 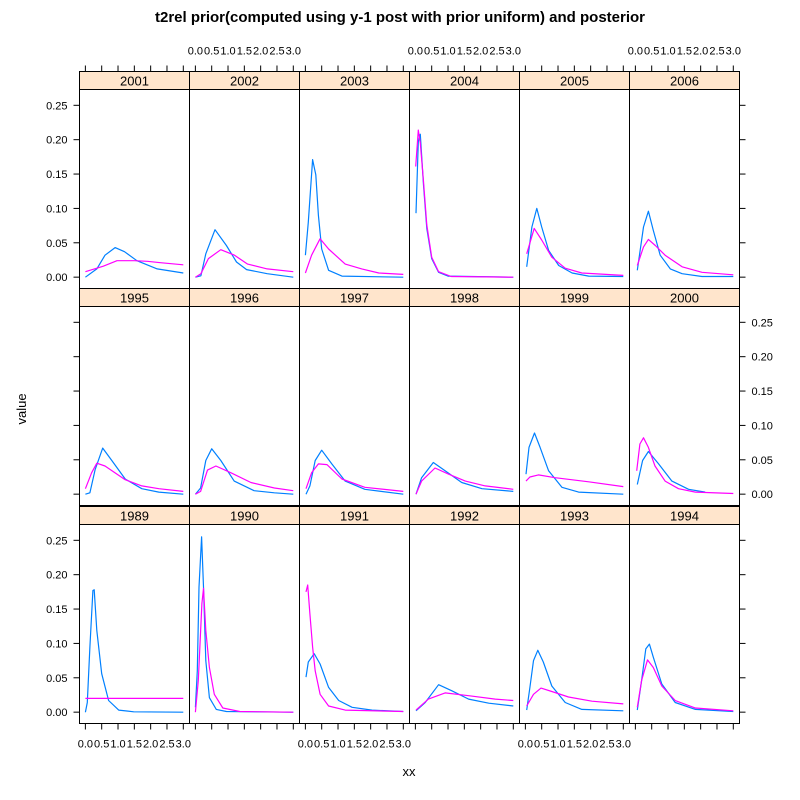 I want to click on y-tick-label-left: 0.25, so click(x=56, y=106).